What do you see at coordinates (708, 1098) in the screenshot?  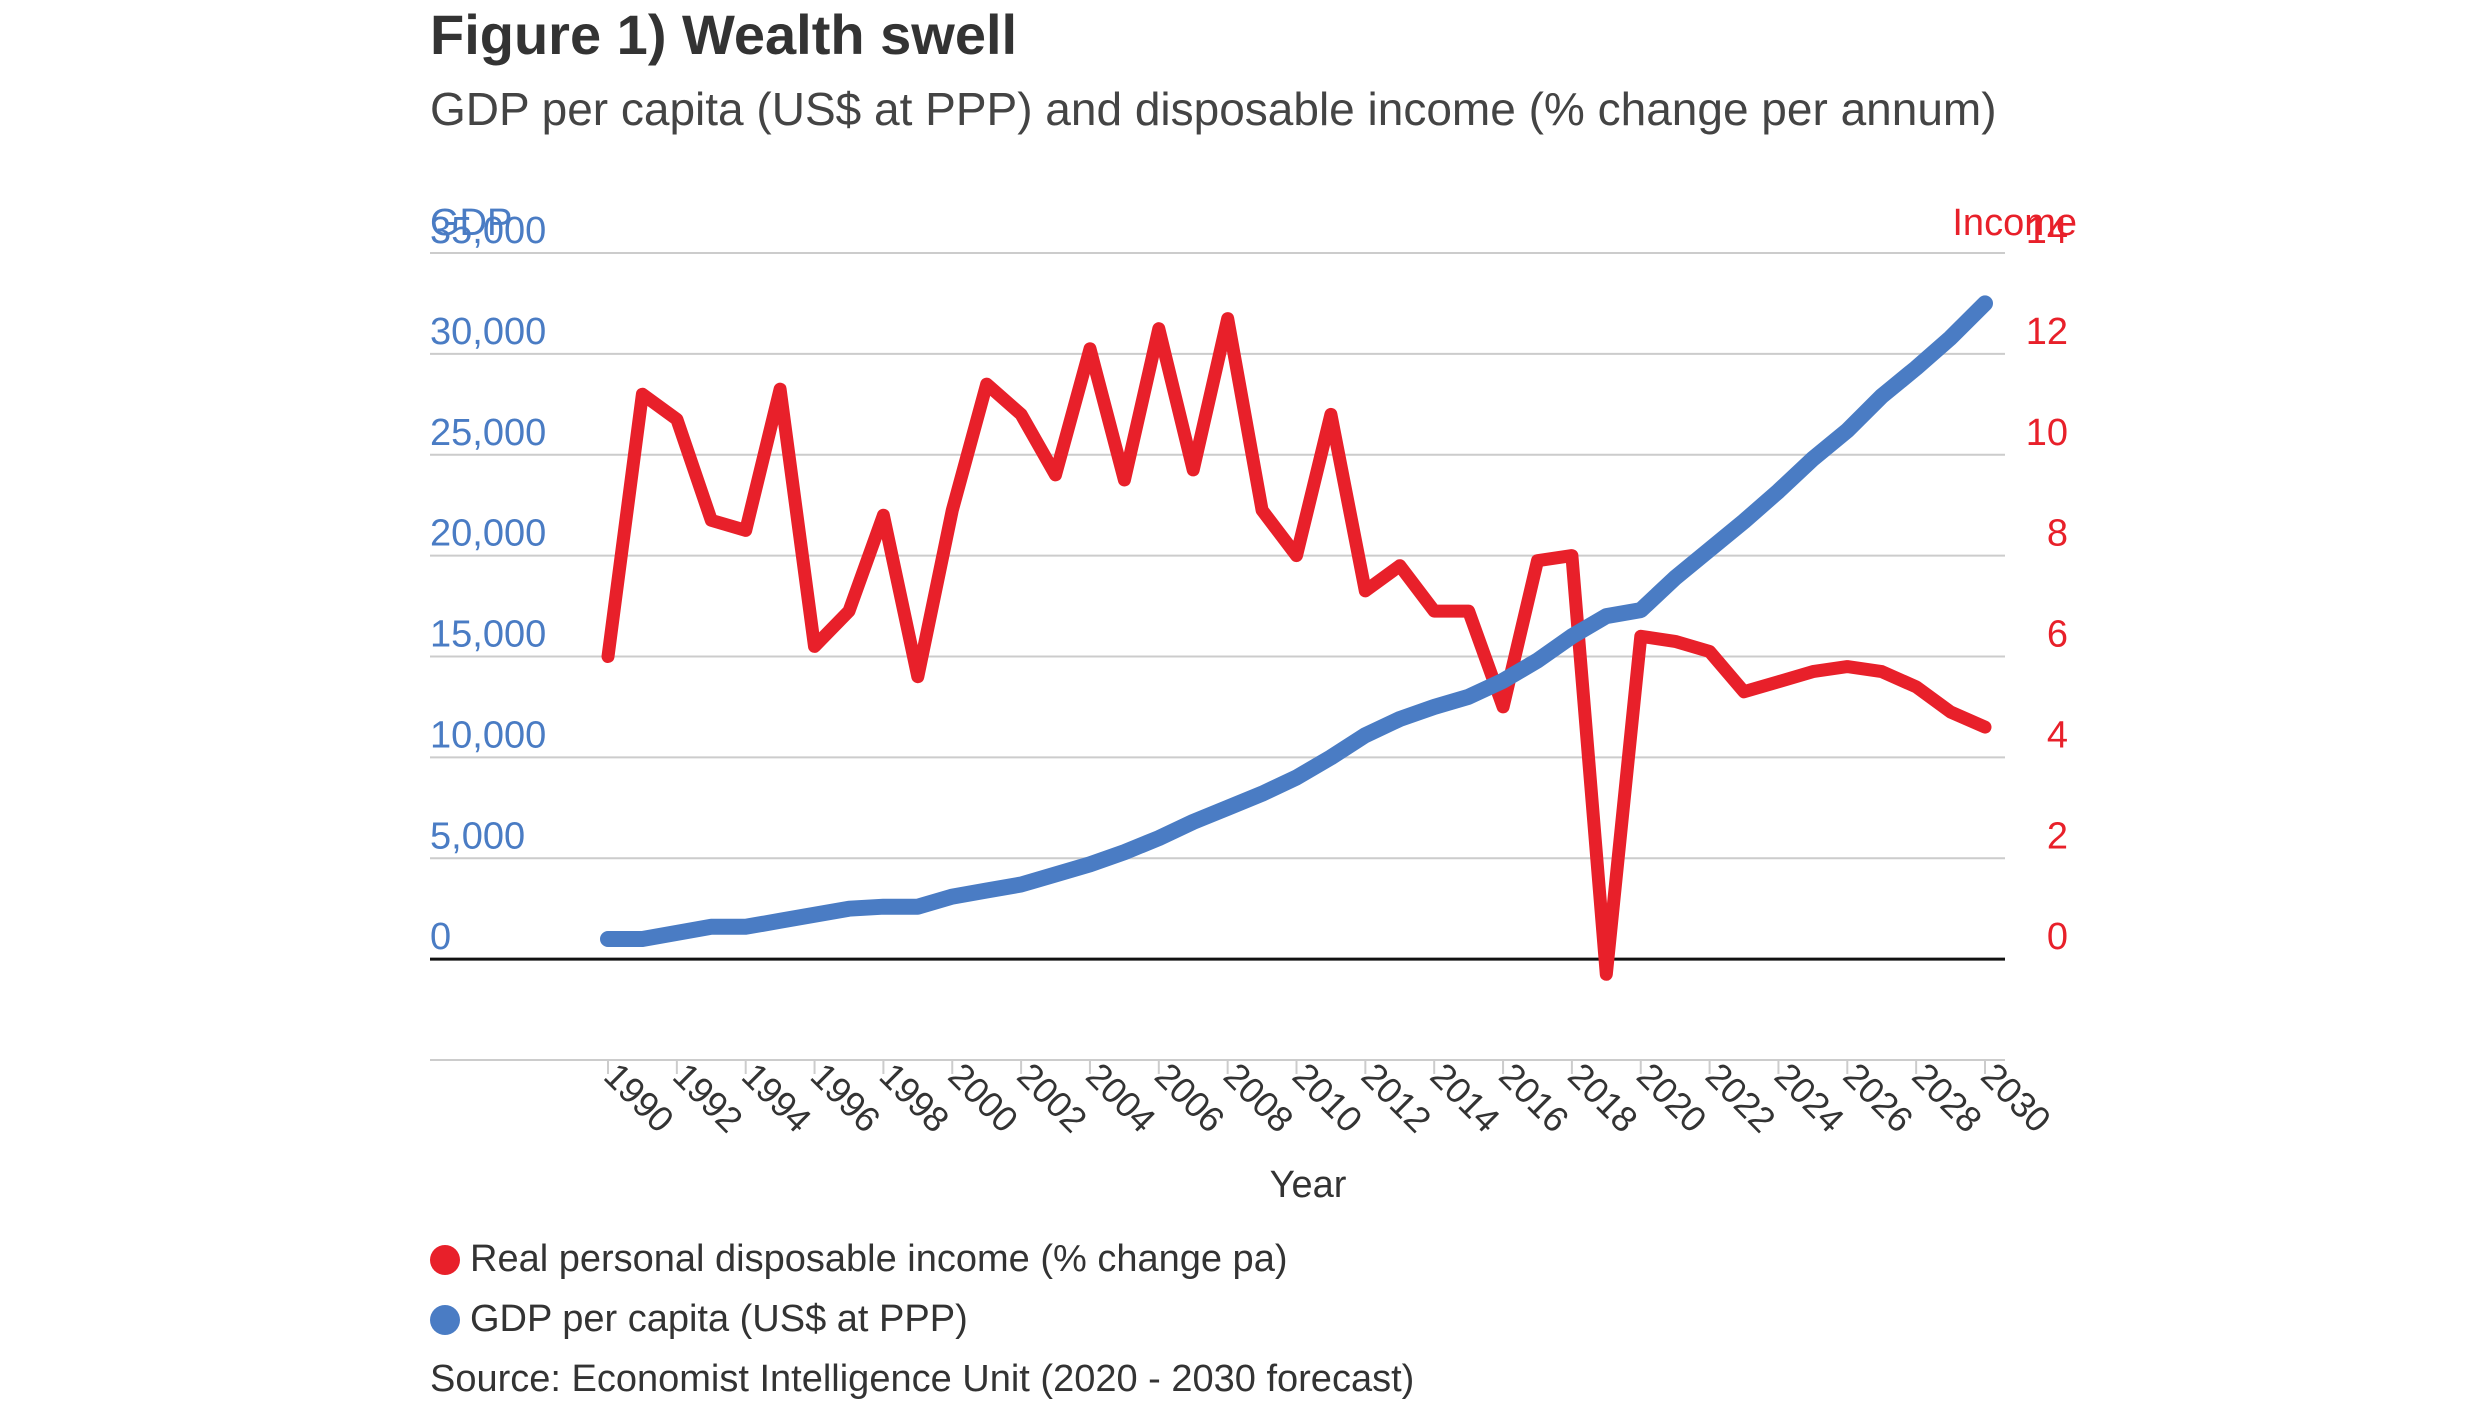 I see `x-tick-label: 1992` at bounding box center [708, 1098].